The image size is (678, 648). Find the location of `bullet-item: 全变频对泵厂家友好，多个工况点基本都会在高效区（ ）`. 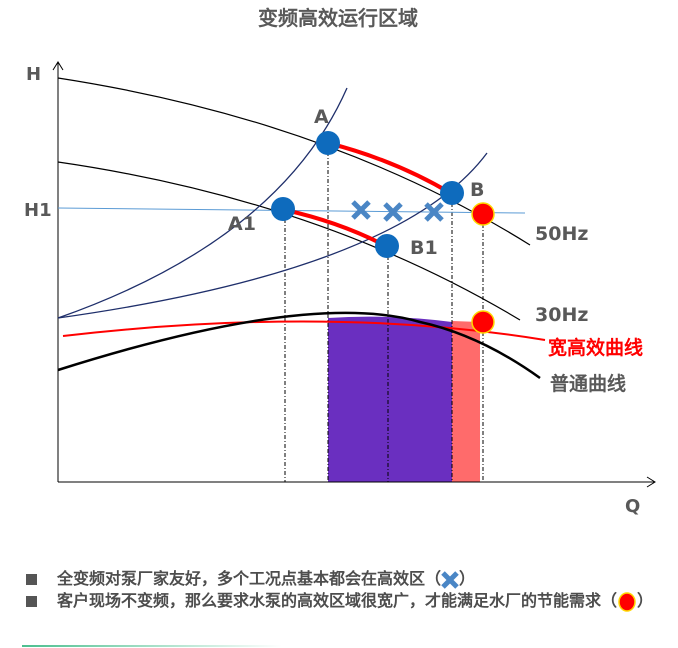

bullet-item: 全变频对泵厂家友好，多个工况点基本都会在高效区（ ） is located at coordinates (347, 579).